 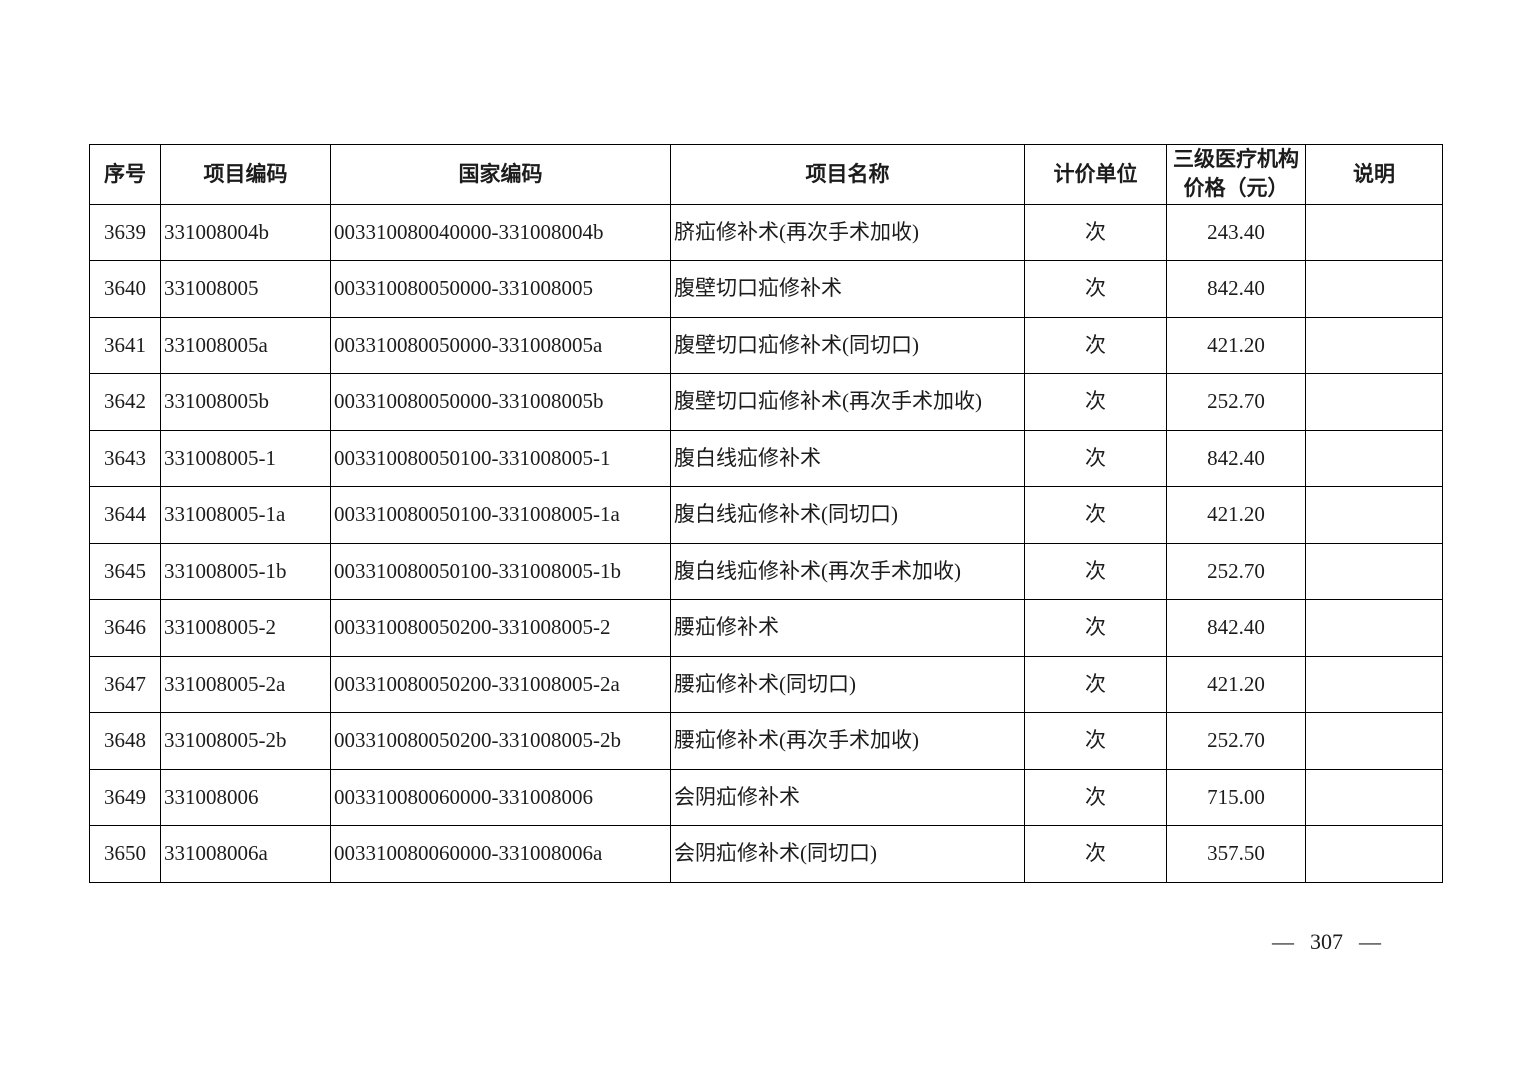 What do you see at coordinates (500, 684) in the screenshot?
I see `cell-national-code: 003310080050200-331008005-2a` at bounding box center [500, 684].